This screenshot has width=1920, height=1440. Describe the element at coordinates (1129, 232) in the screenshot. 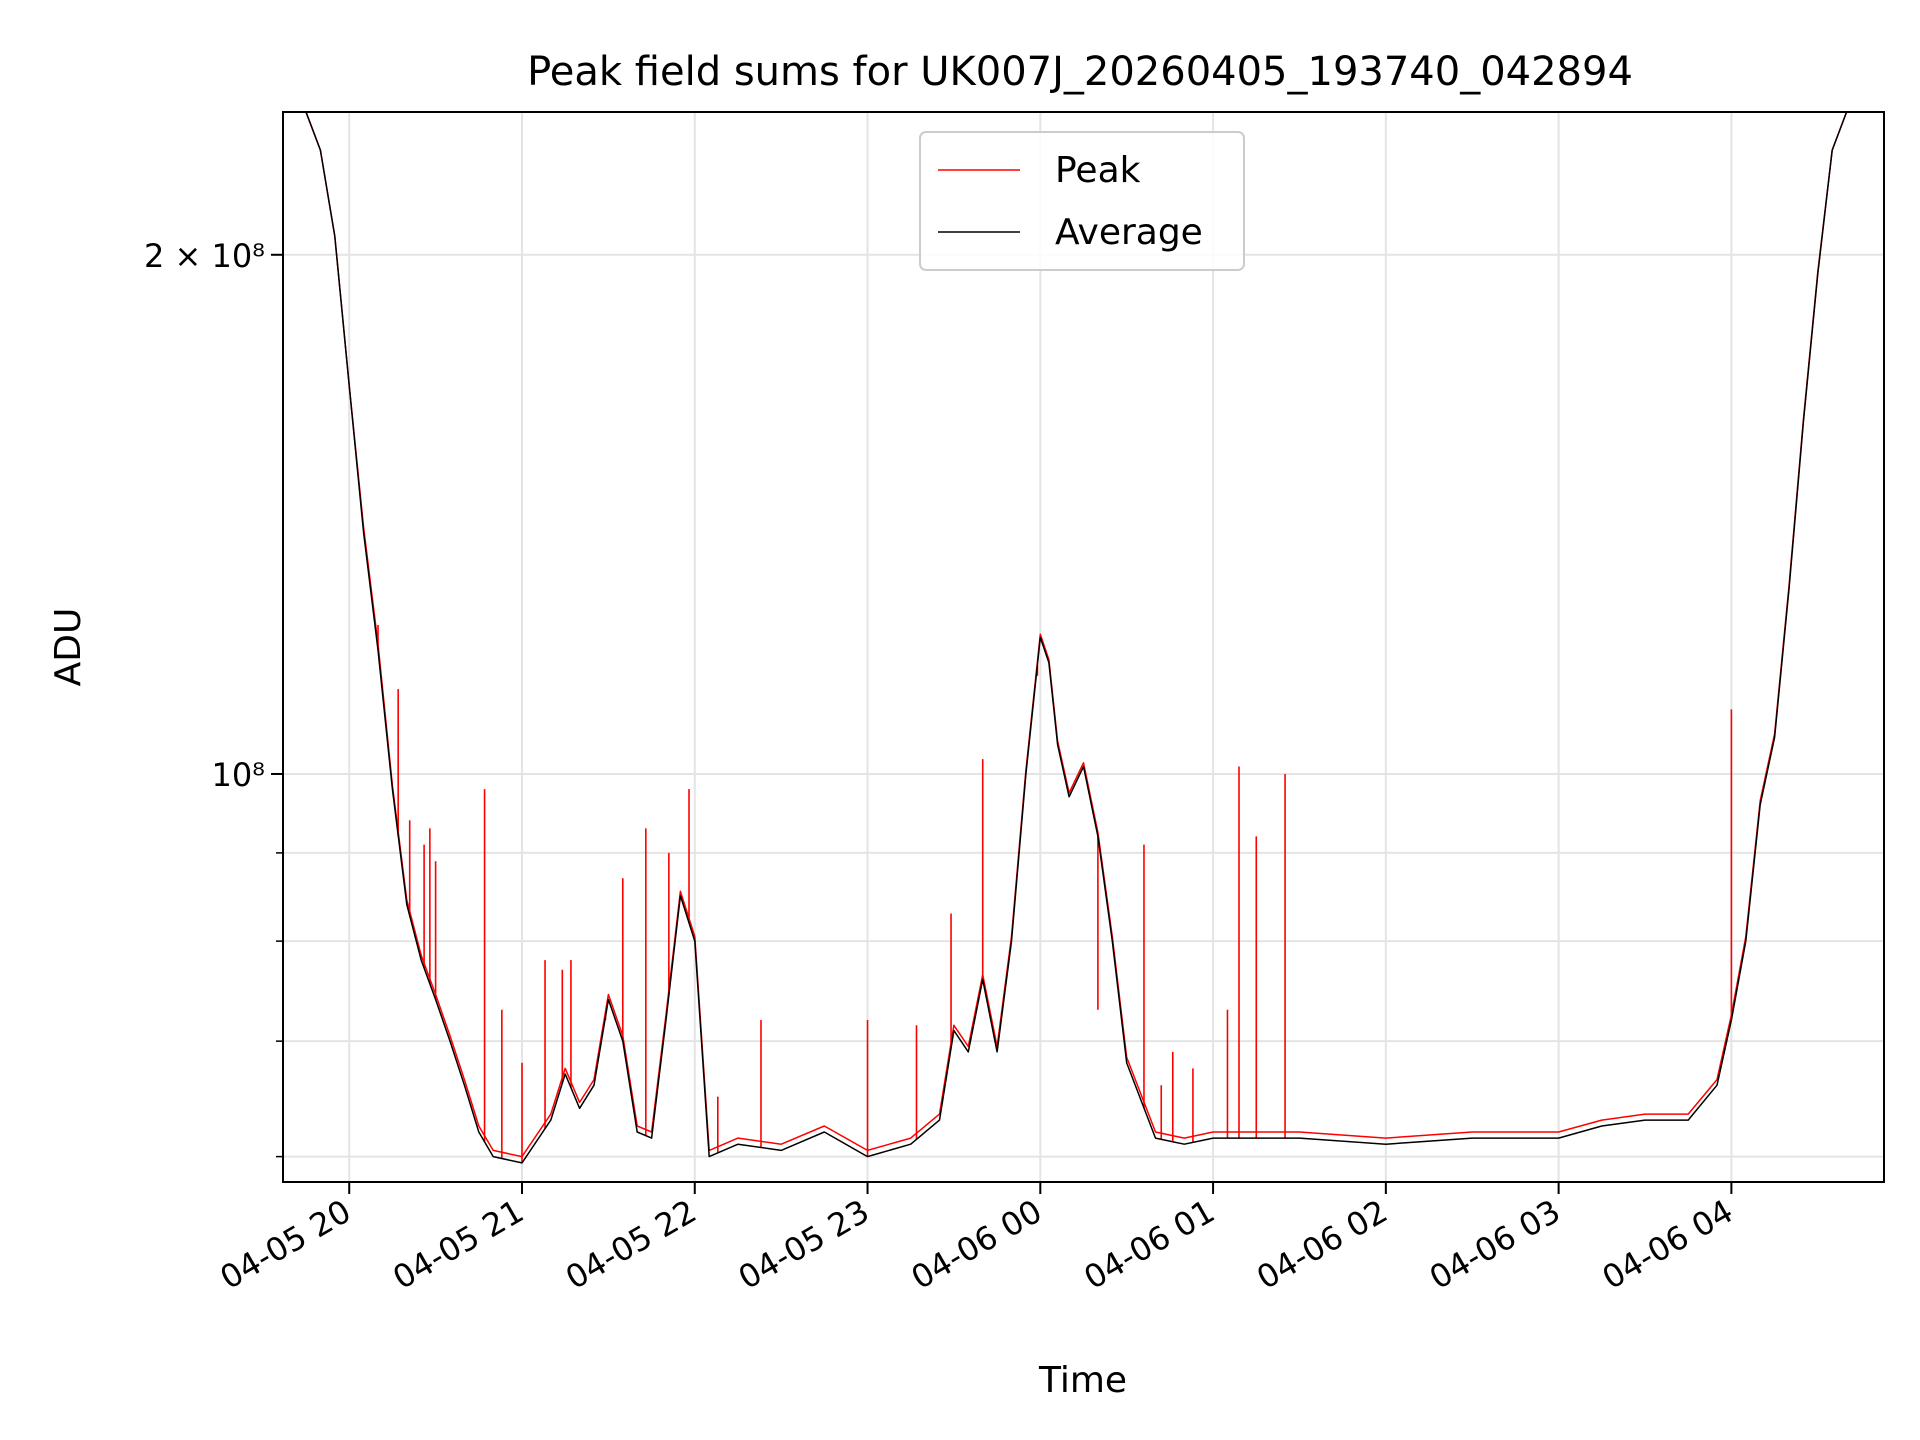

I see `legend-label-average: Average` at that location.